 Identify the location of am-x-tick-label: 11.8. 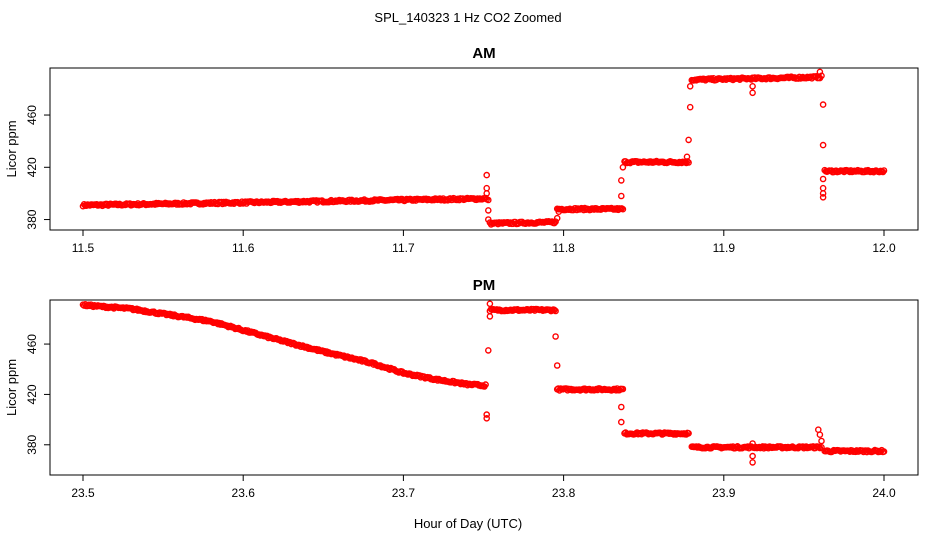
(563, 248).